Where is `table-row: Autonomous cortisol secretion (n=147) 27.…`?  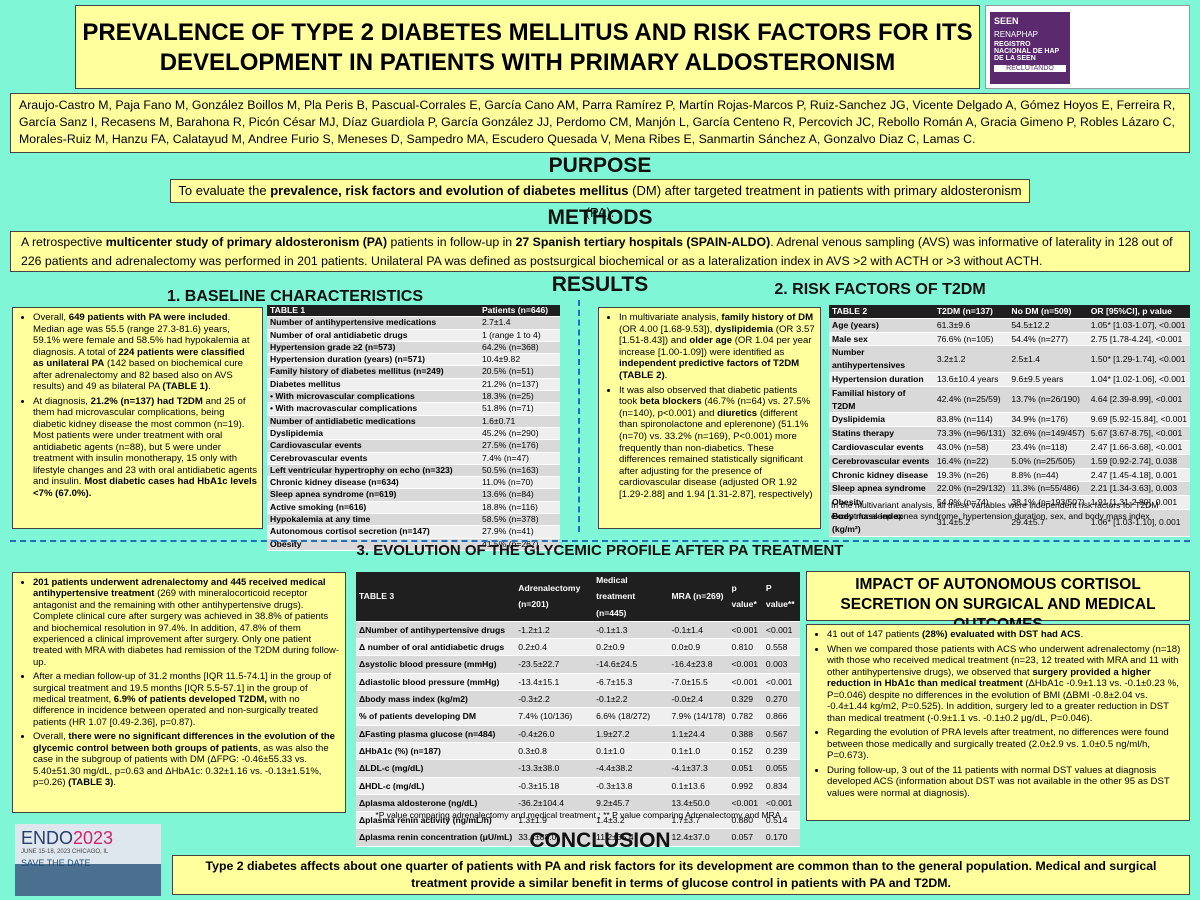
table-row: Autonomous cortisol secretion (n=147) 27.… is located at coordinates (413, 532).